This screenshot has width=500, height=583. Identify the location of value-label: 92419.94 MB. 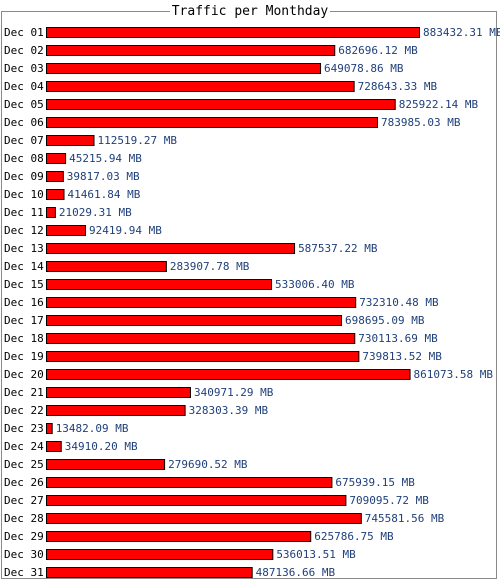
(125, 230).